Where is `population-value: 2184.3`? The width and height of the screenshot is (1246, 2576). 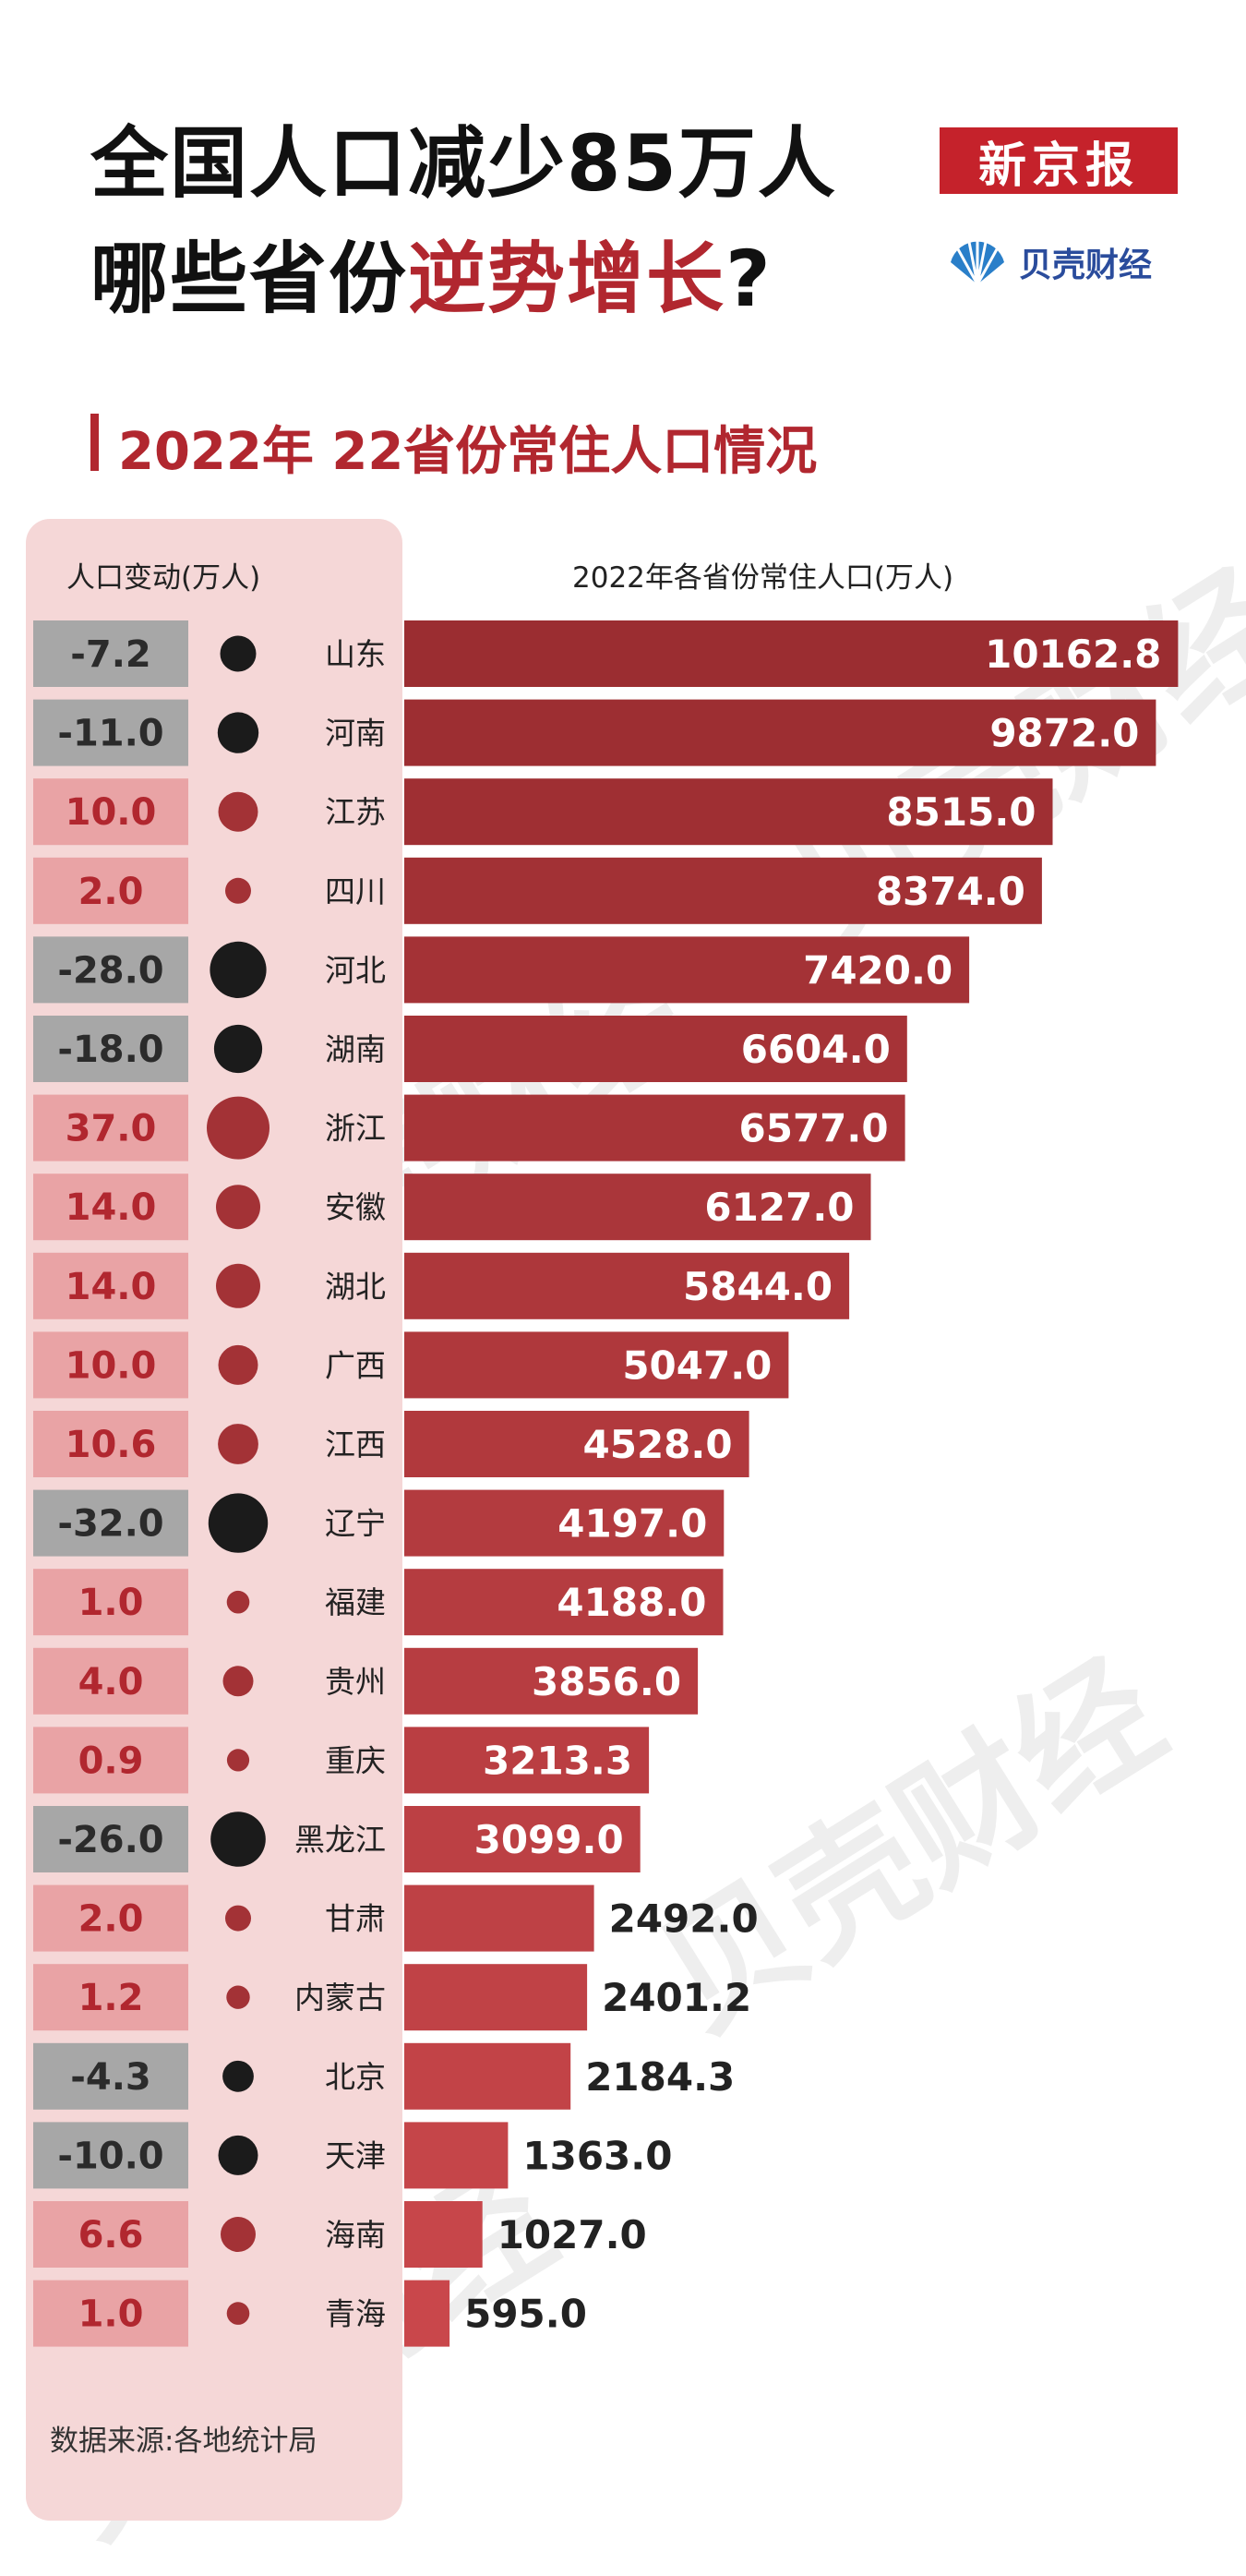
population-value: 2184.3 is located at coordinates (660, 2077).